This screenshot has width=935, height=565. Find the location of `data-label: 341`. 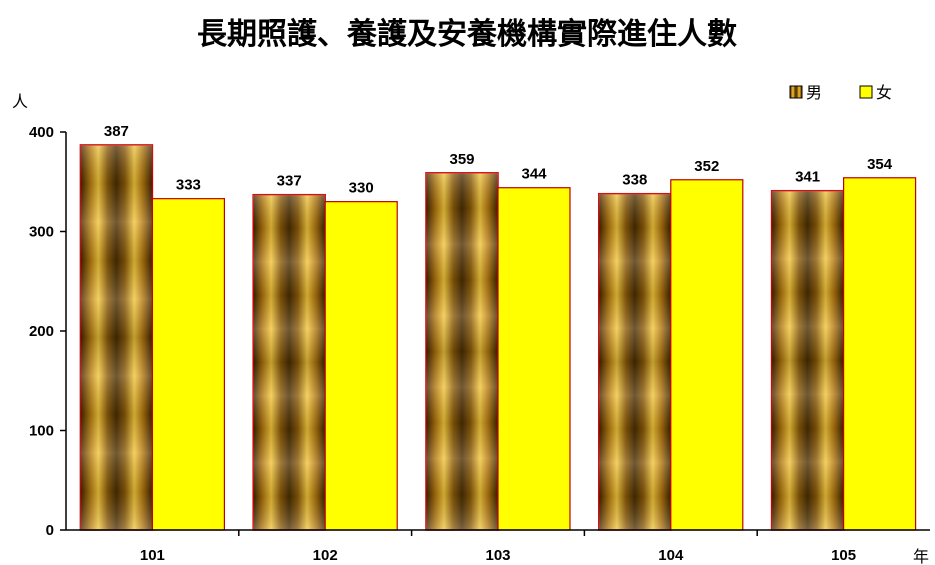

data-label: 341 is located at coordinates (807, 177).